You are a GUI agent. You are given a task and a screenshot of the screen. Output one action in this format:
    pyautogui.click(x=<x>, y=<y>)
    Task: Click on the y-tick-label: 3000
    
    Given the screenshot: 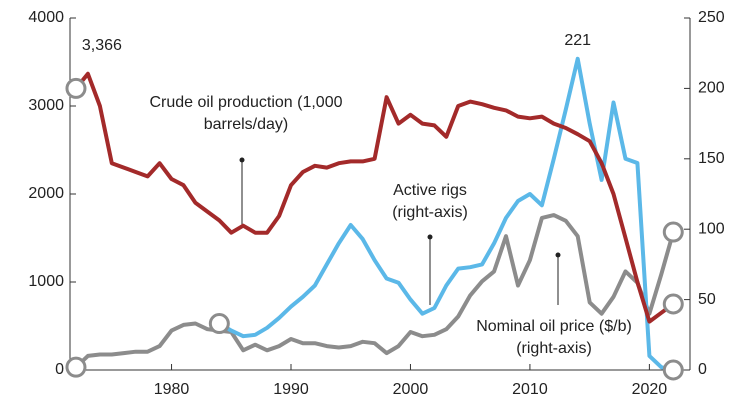 What is the action you would take?
    pyautogui.click(x=46, y=105)
    